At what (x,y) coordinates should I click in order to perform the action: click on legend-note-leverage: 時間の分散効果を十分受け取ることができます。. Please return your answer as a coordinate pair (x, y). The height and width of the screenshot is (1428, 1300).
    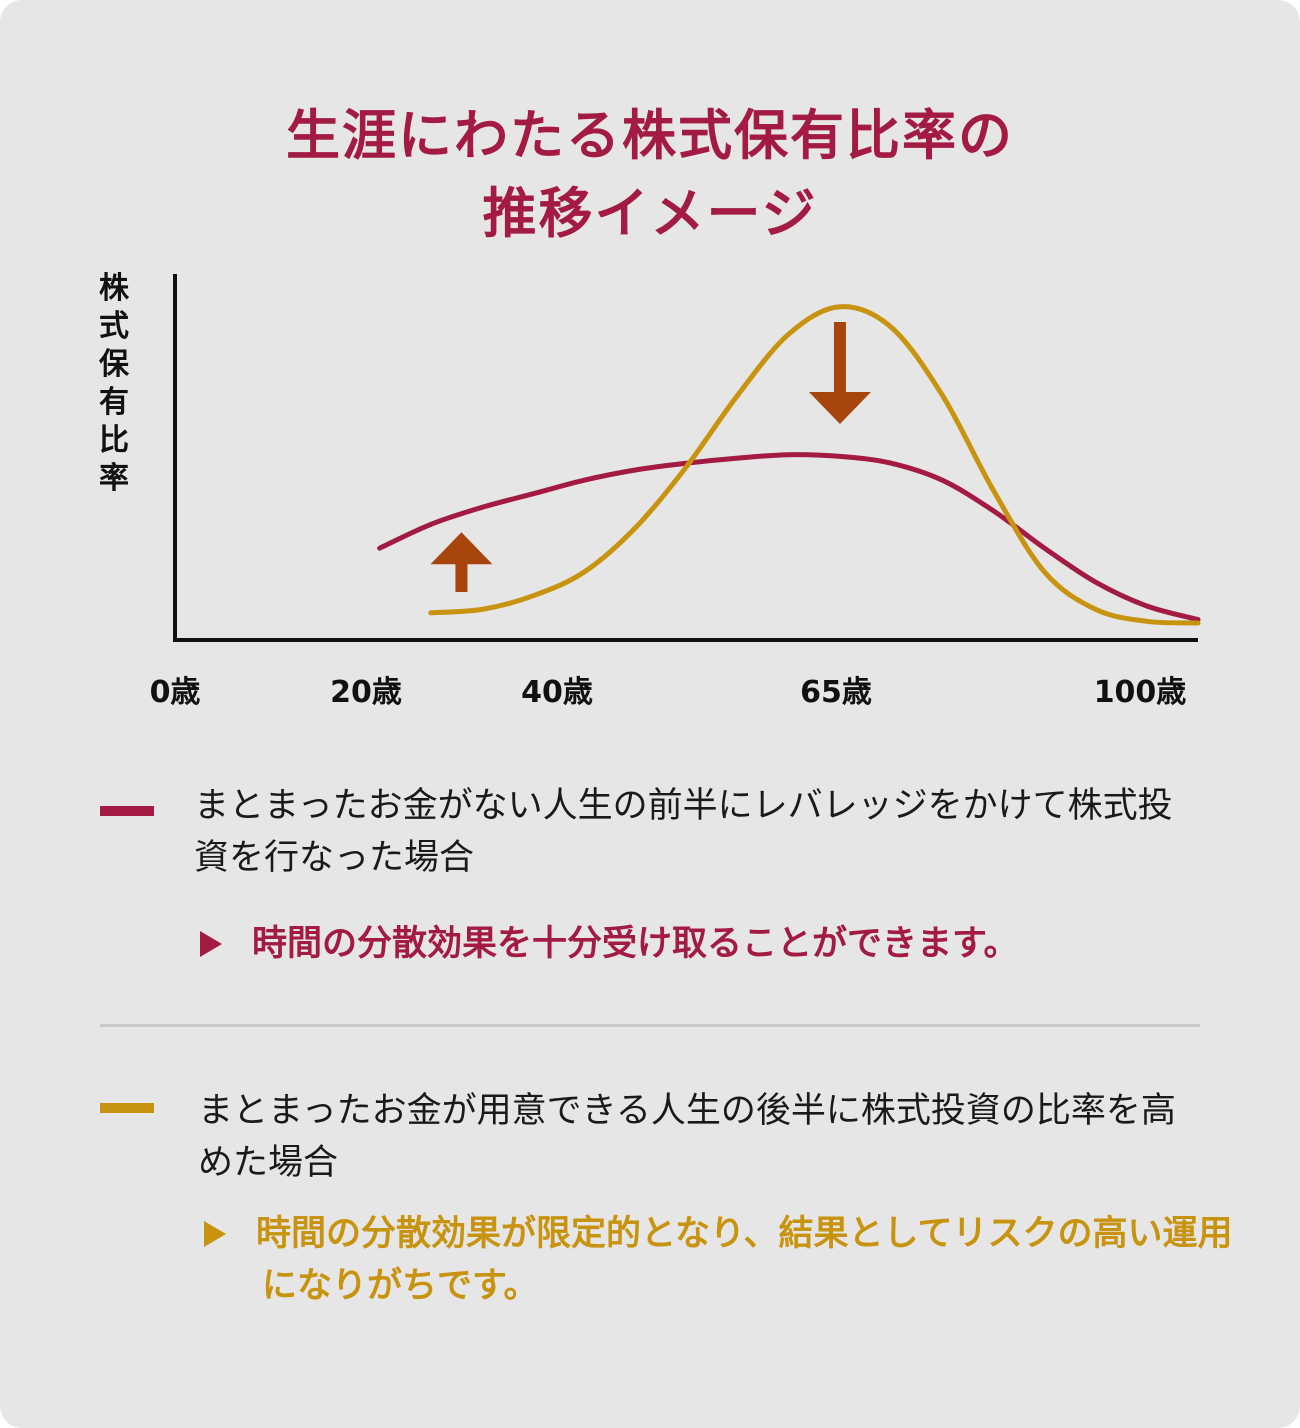
    Looking at the image, I should click on (705, 944).